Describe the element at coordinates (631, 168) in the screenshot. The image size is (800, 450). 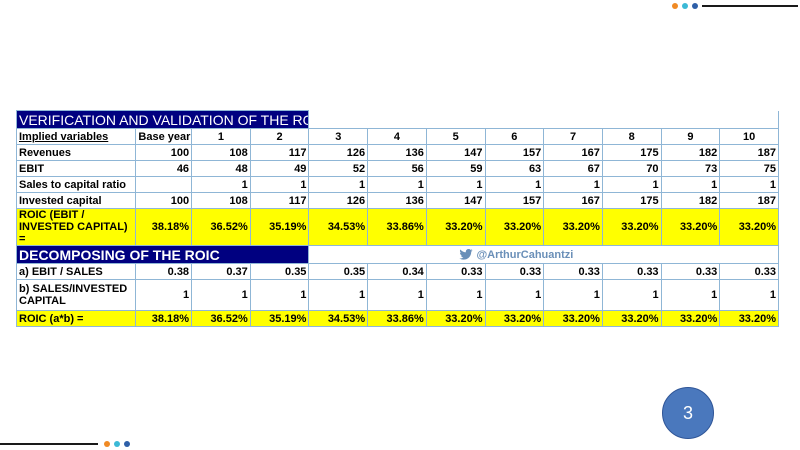
I see `row-value: 70` at that location.